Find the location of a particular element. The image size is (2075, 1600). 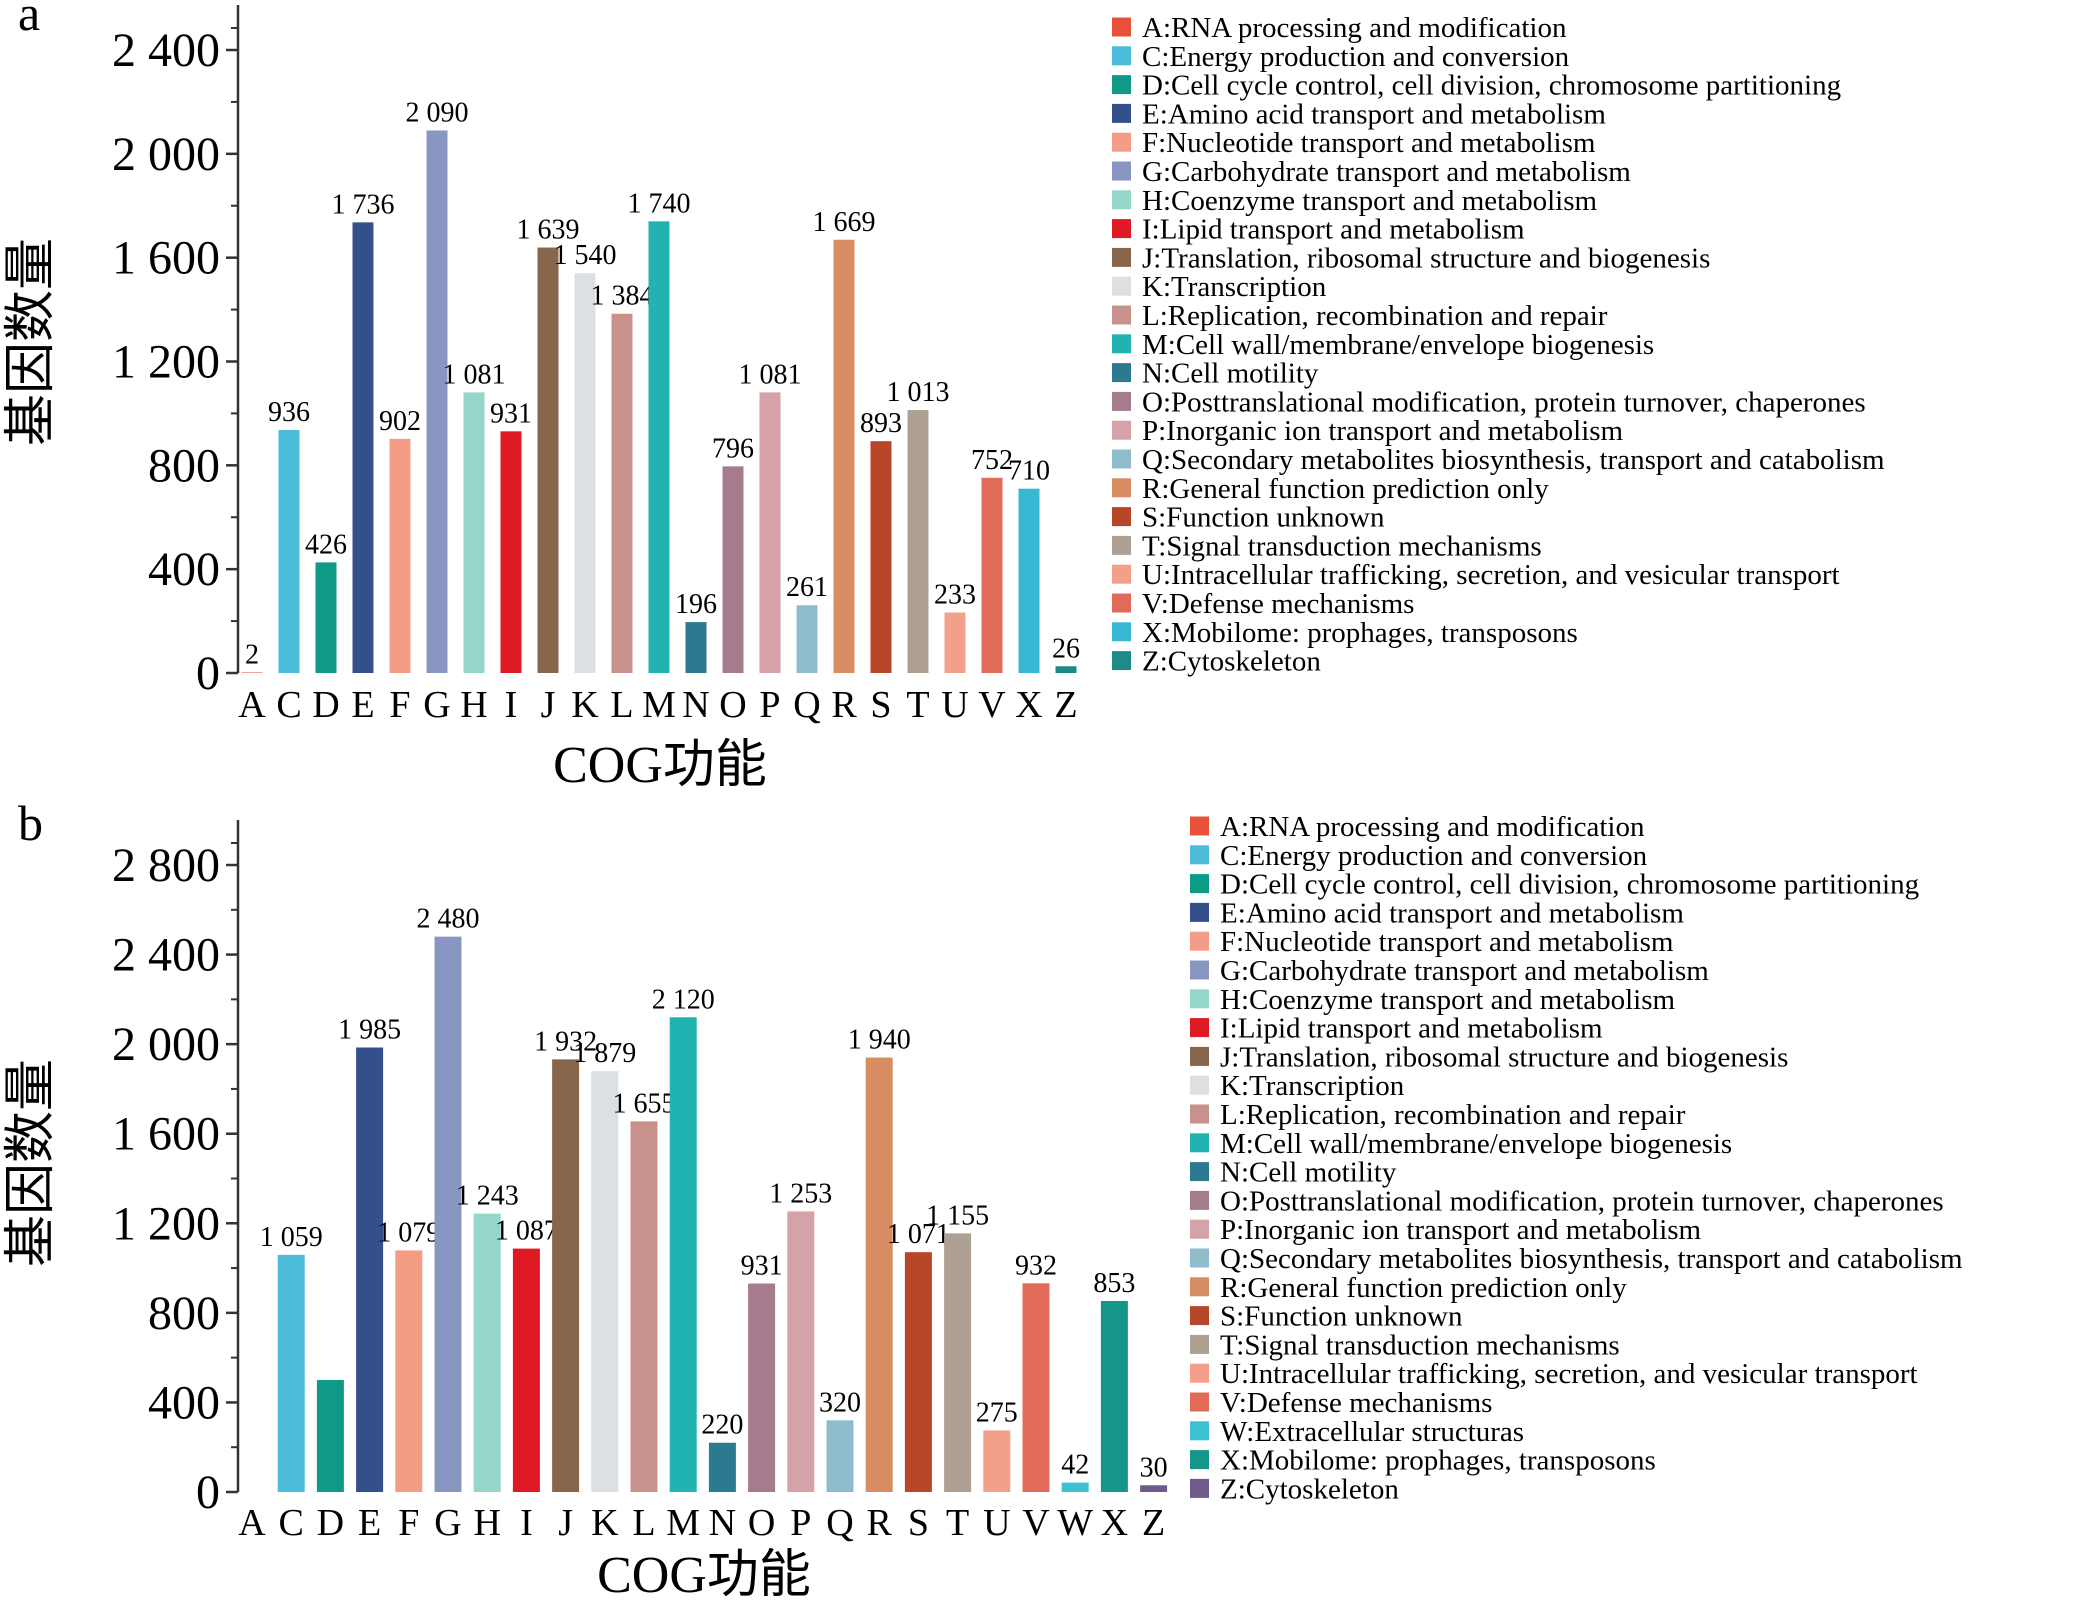

value-label-W: 42 is located at coordinates (1075, 1465).